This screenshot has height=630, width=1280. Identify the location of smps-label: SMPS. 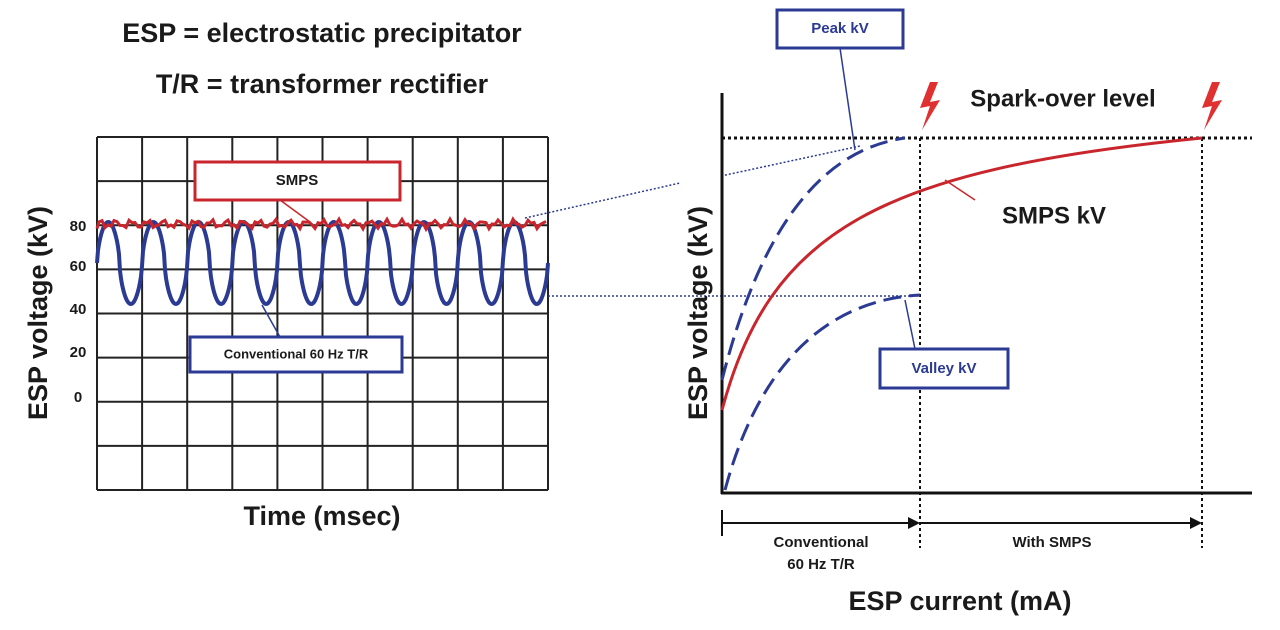
(297, 180).